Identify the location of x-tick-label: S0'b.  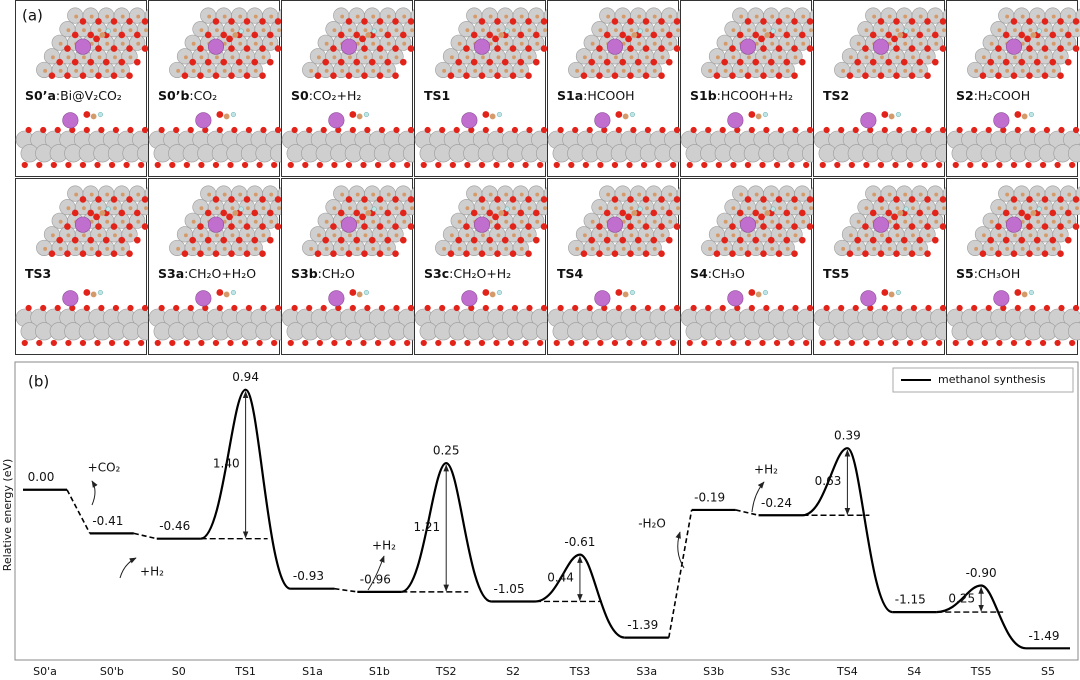
(112, 671).